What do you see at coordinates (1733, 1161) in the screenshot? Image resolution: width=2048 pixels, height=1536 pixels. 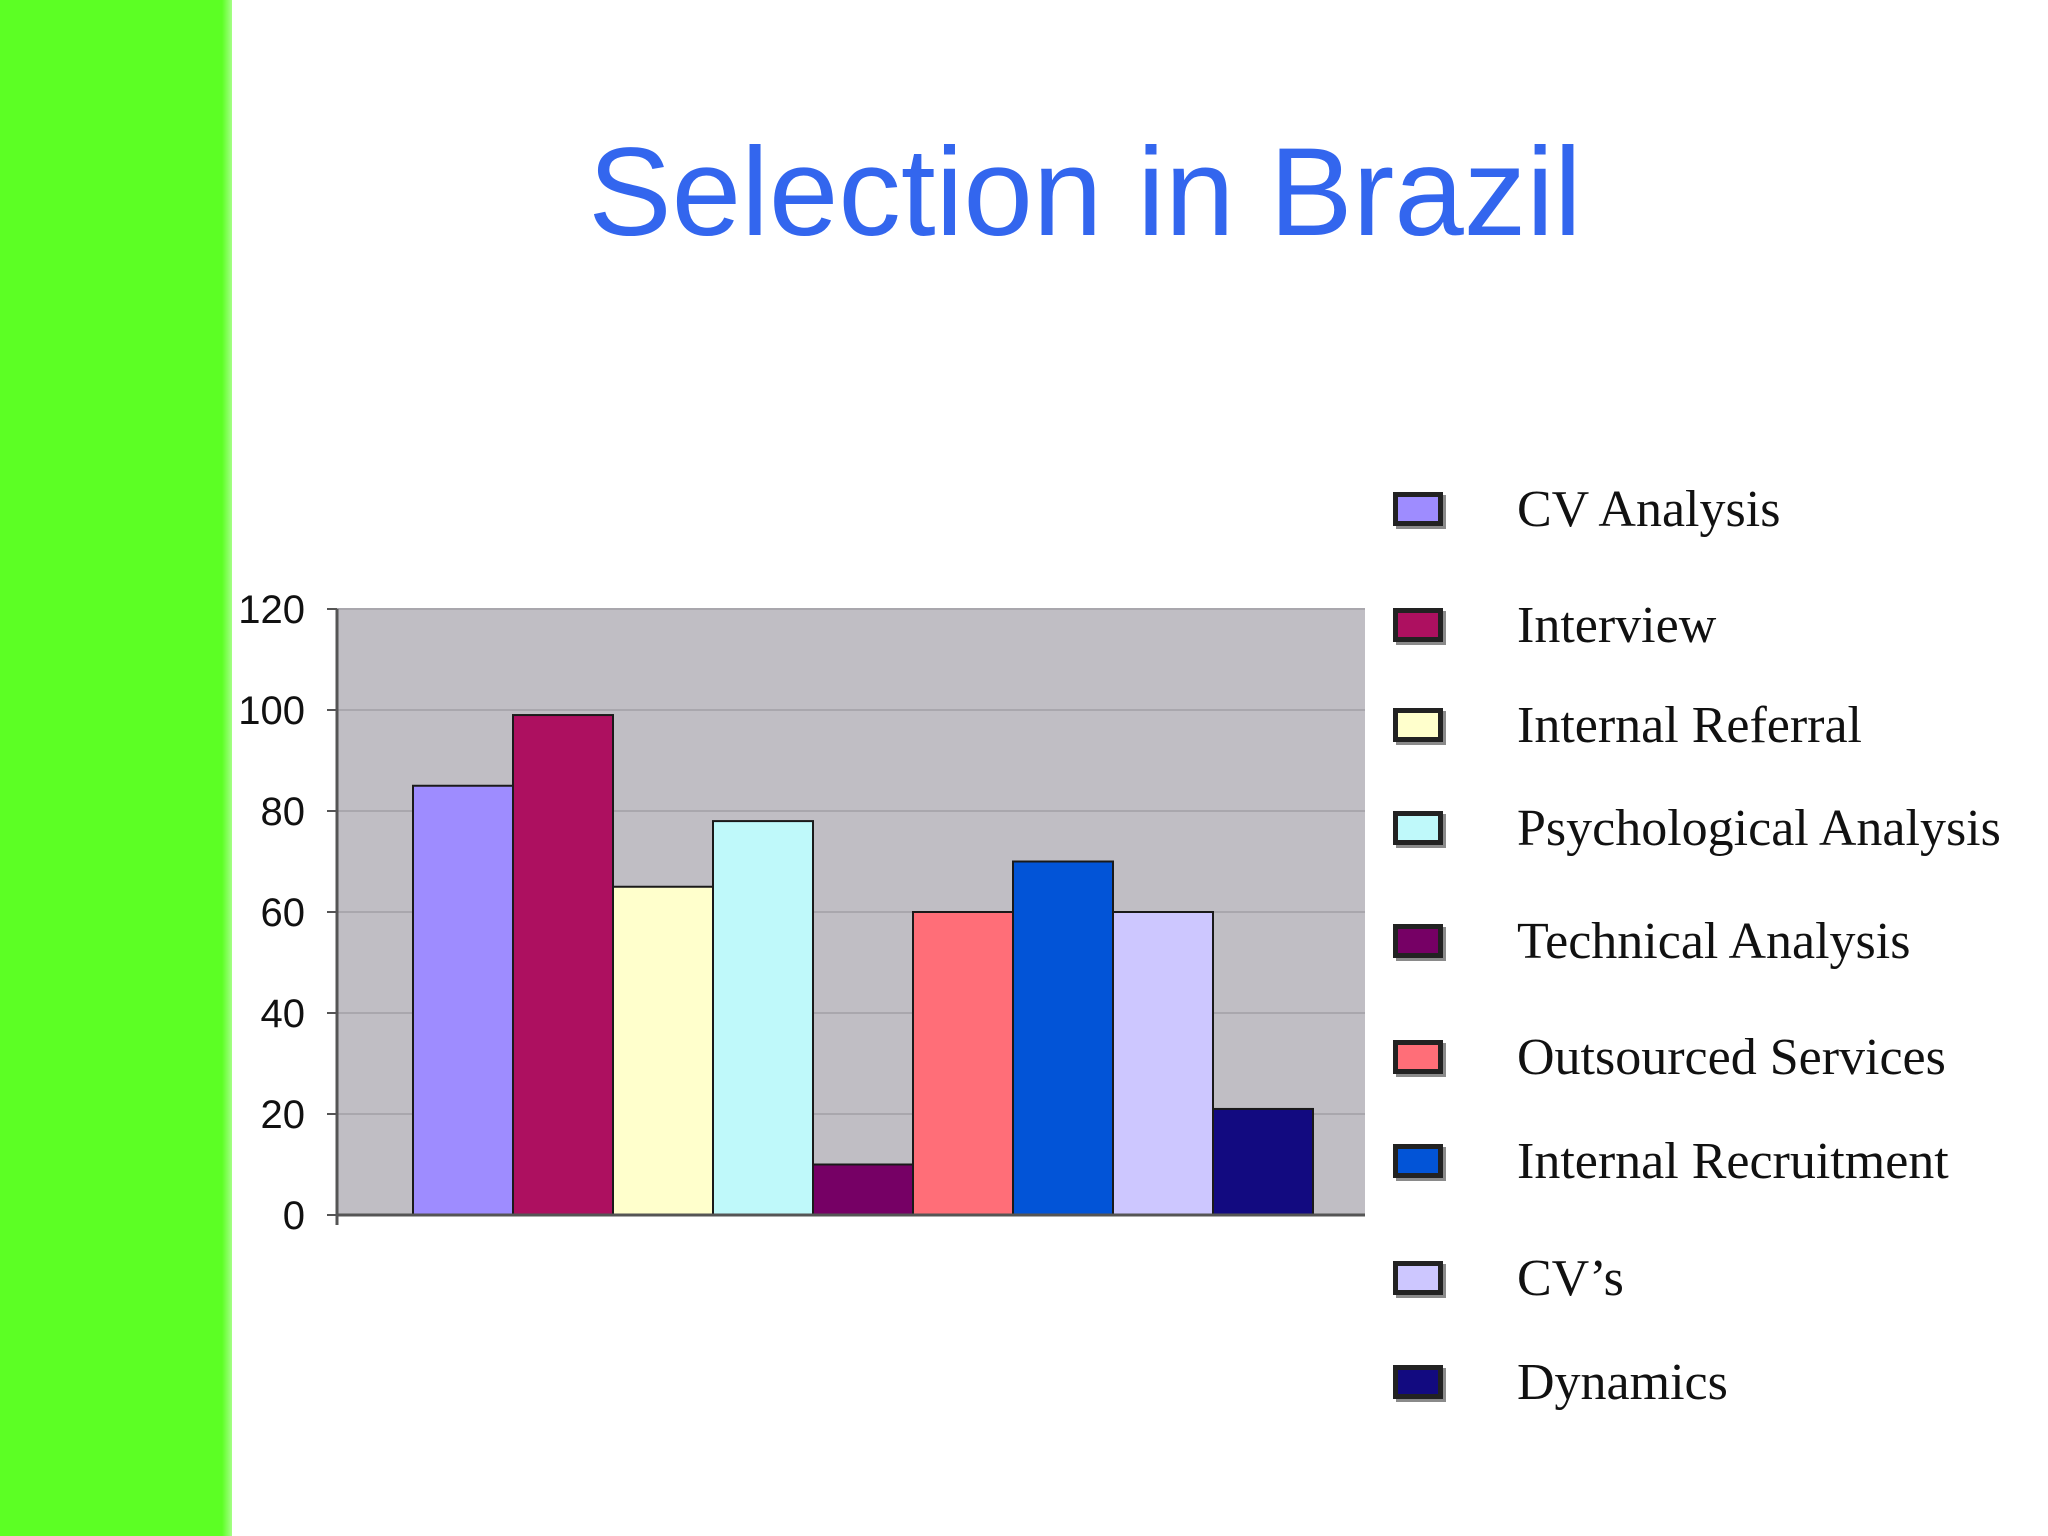 I see `legend-label: Internal Recruitment` at bounding box center [1733, 1161].